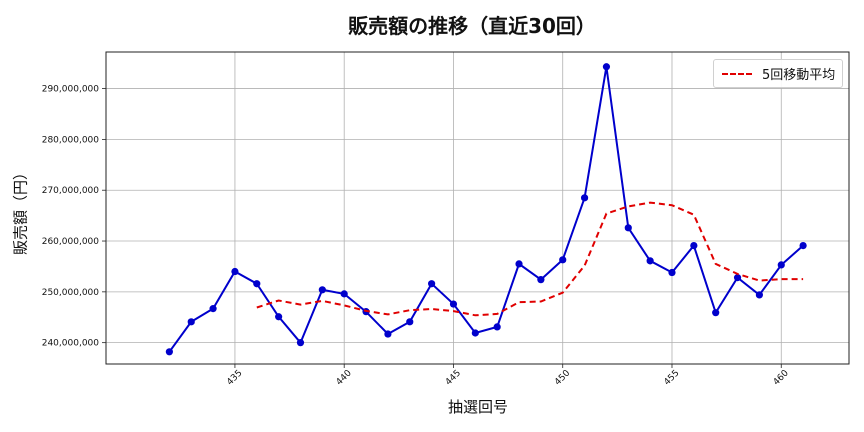 Image resolution: width=864 pixels, height=432 pixels. Describe the element at coordinates (781, 377) in the screenshot. I see `x-tick-label: 460` at that location.